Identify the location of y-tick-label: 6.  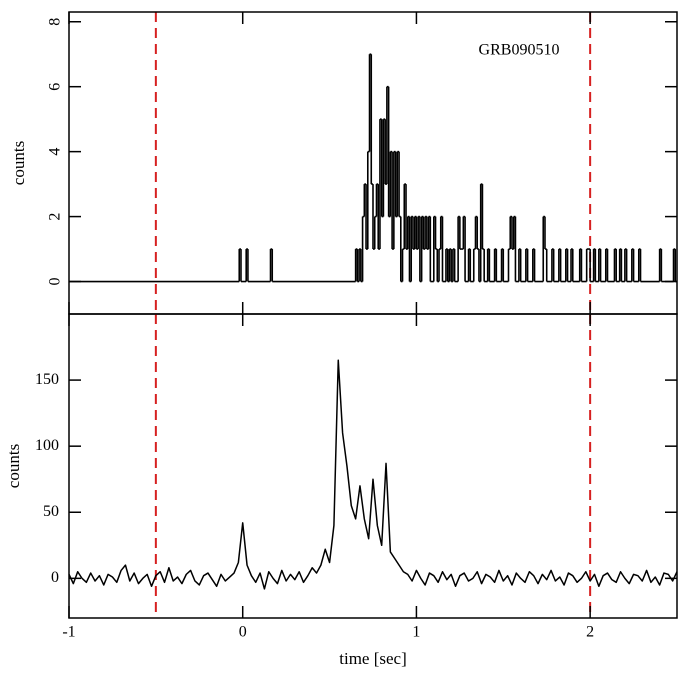
(55, 87).